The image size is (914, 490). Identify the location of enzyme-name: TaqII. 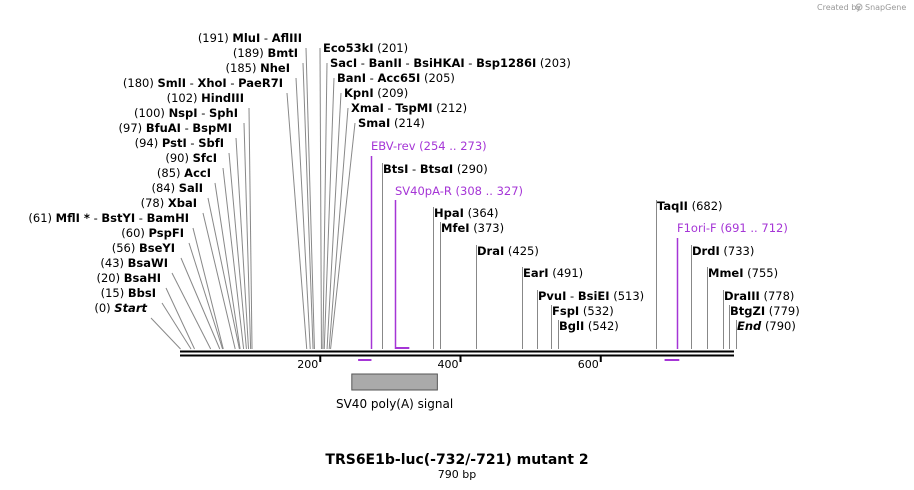
(672, 206).